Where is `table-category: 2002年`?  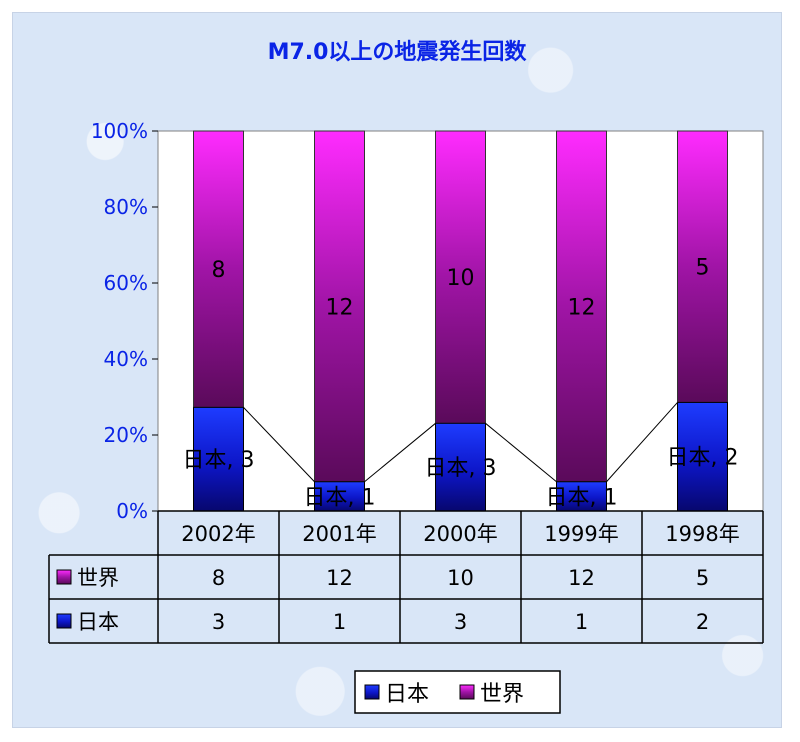
table-category: 2002年 is located at coordinates (218, 534).